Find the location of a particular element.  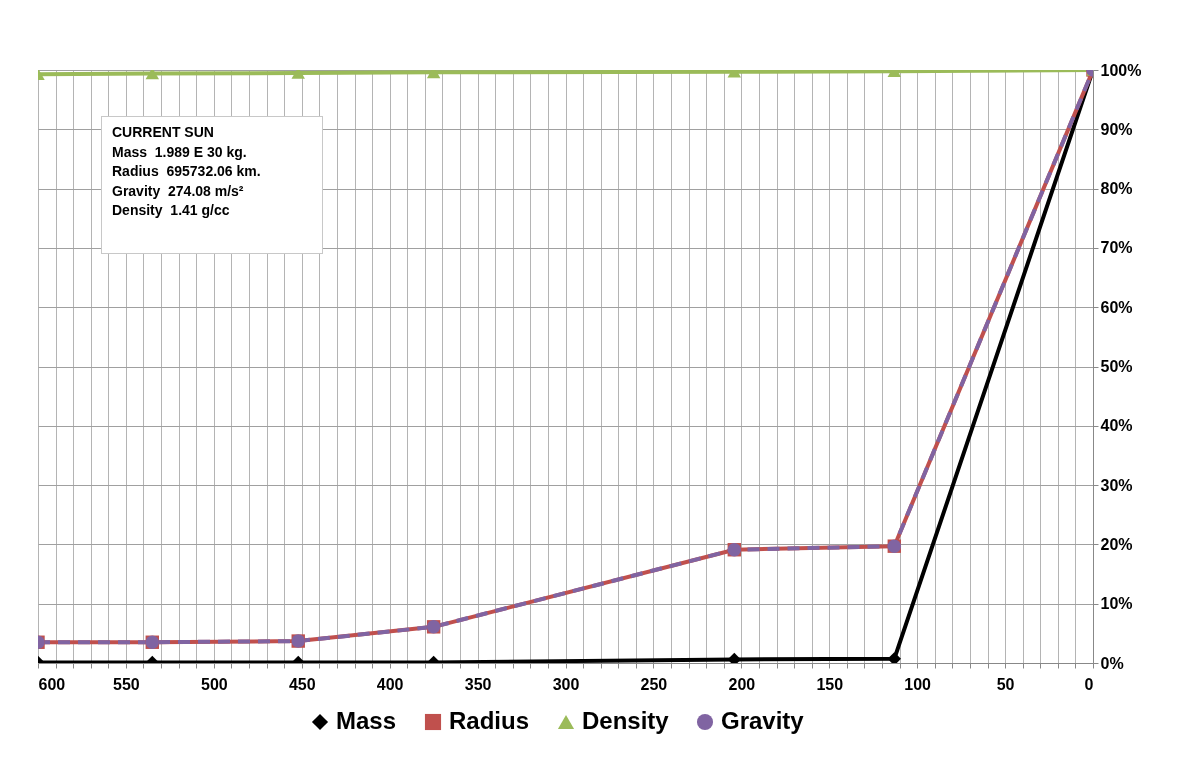

x-tick-label: 200 is located at coordinates (742, 684).